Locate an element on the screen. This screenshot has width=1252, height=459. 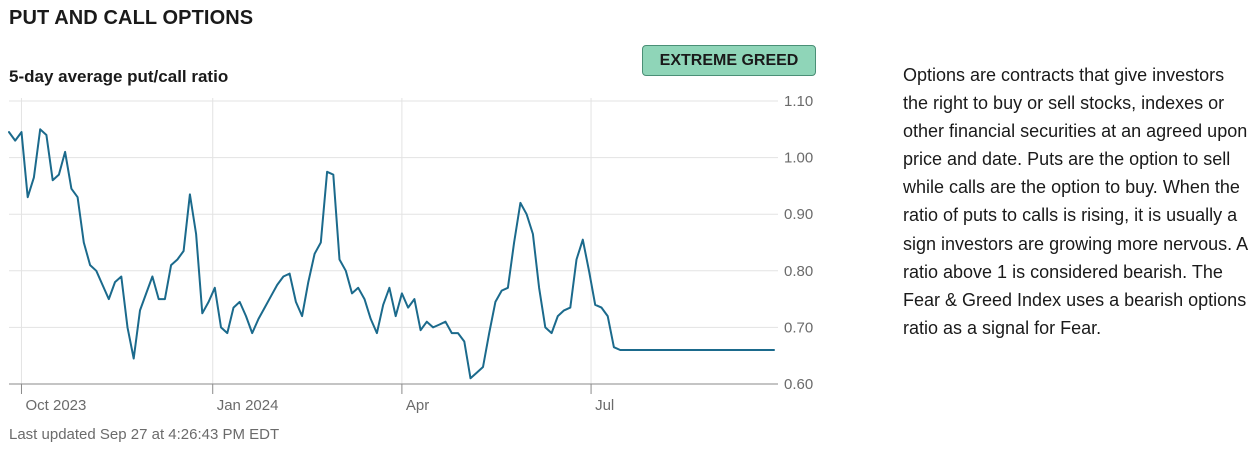
y-tick-label: 0.80 is located at coordinates (798, 271).